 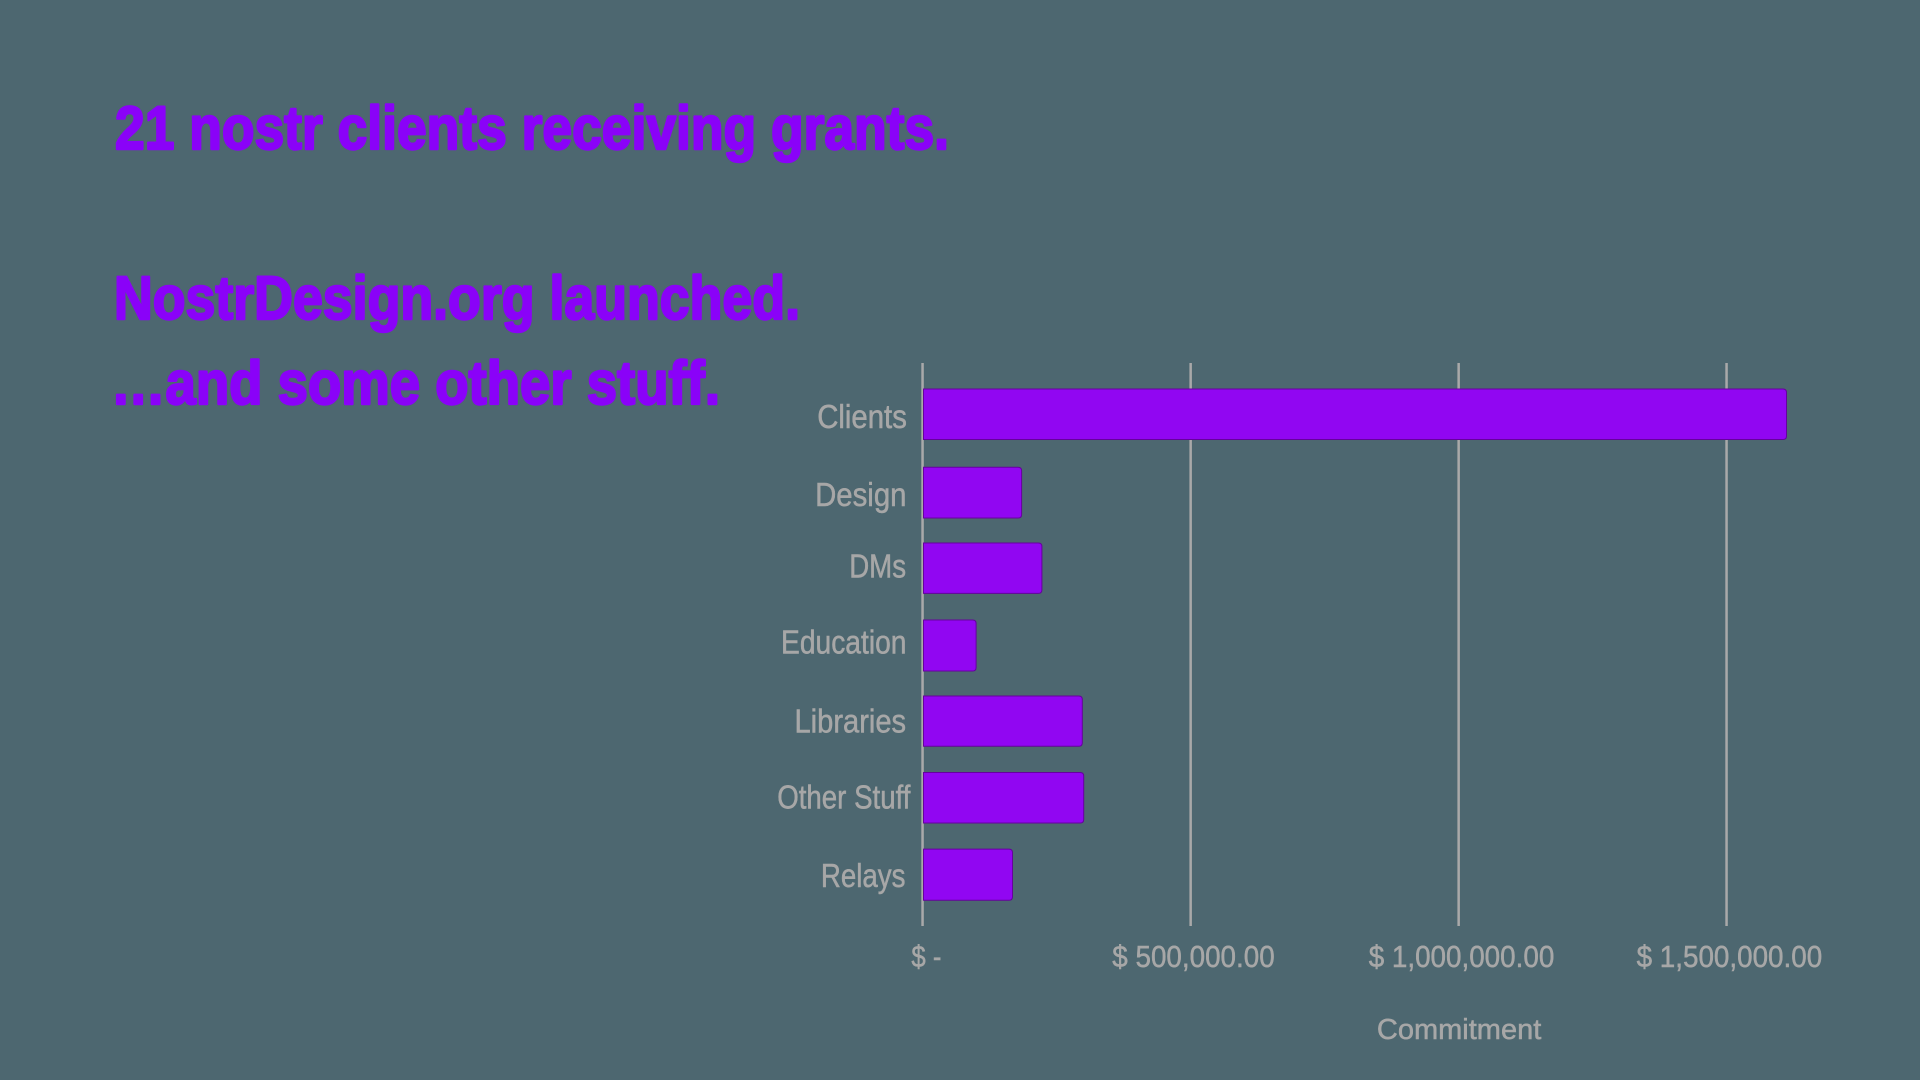 What do you see at coordinates (877, 566) in the screenshot?
I see `svg-text: DMs` at bounding box center [877, 566].